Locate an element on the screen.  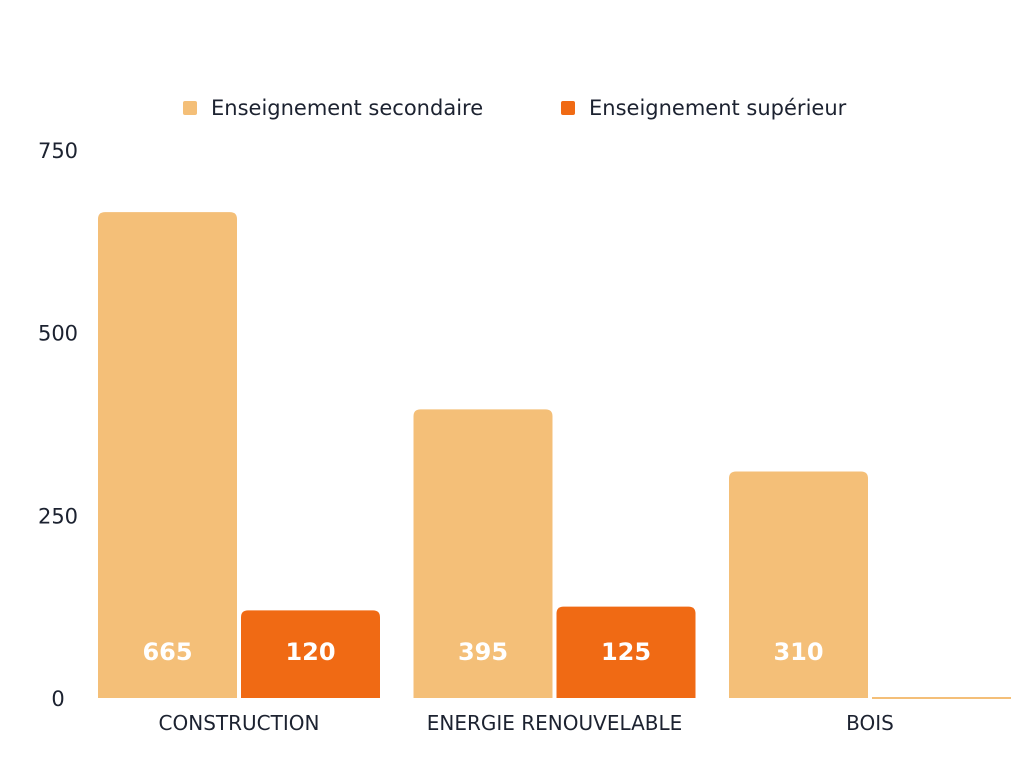
data-label: 395 is located at coordinates (483, 652).